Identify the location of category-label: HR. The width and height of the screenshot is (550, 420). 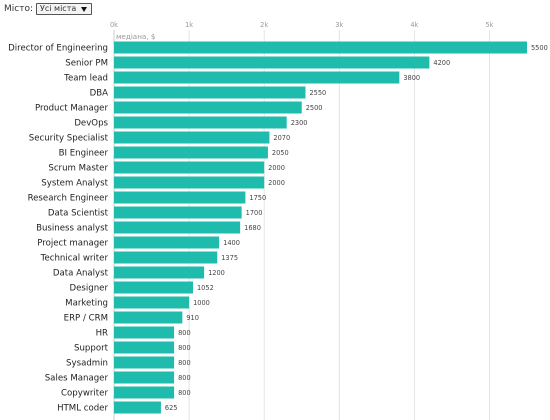
(102, 334).